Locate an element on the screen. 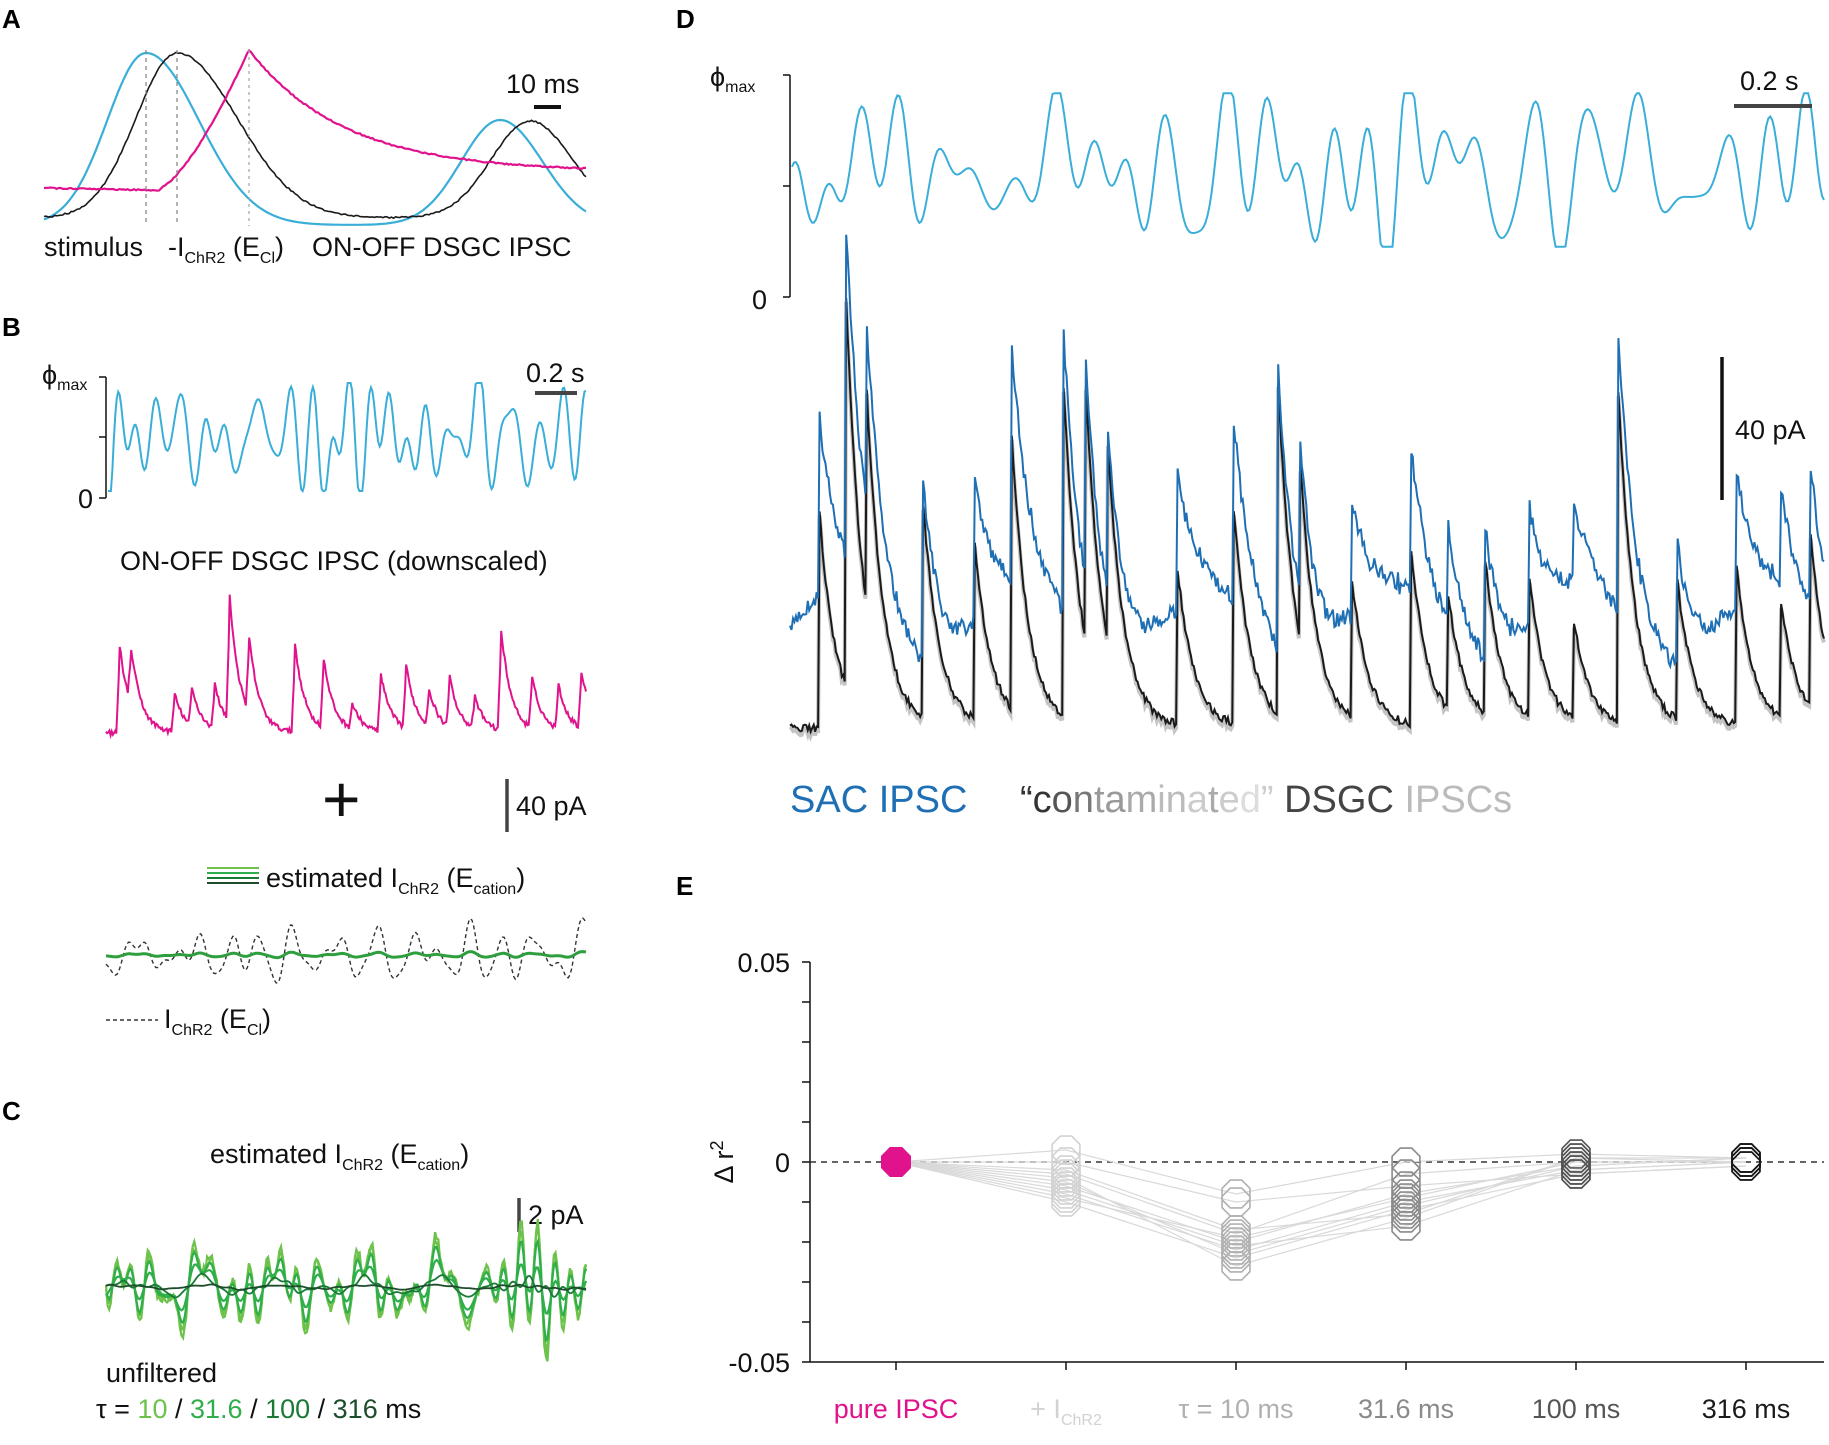 This screenshot has height=1445, width=1829. b-amp-scalebar-label: 40 pA is located at coordinates (551, 806).